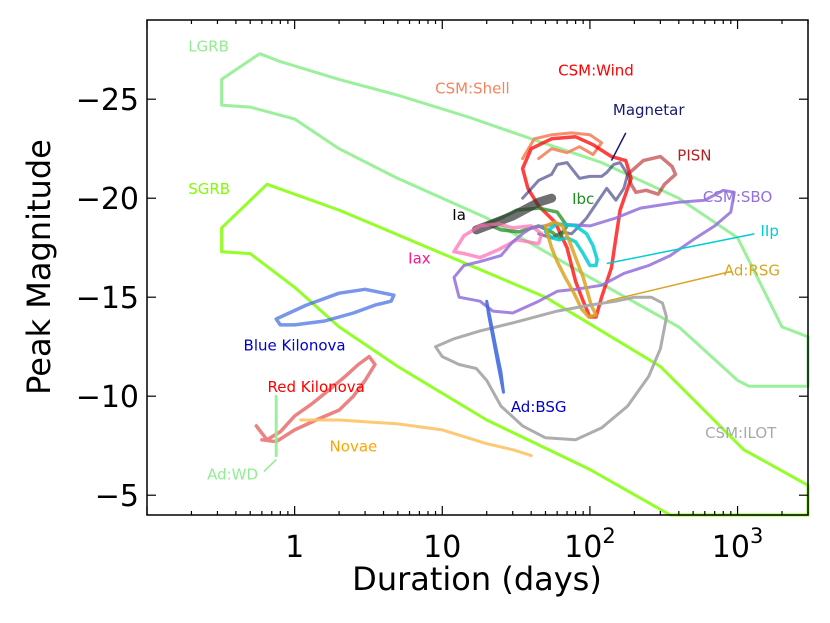  Describe the element at coordinates (756, 536) in the screenshot. I see `x-tick-exponent: 3` at that location.